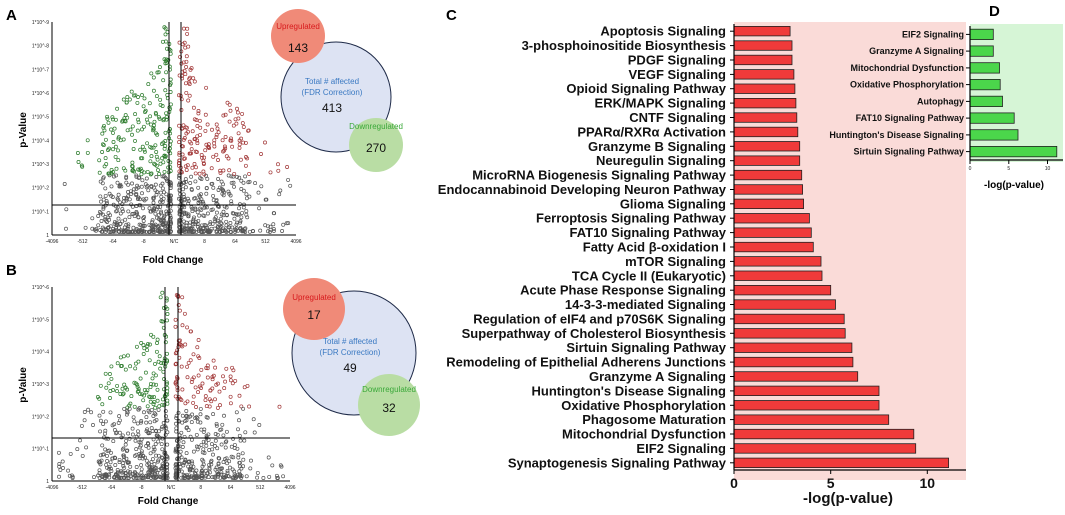  Describe the element at coordinates (350, 368) in the screenshot. I see `venn-b-total-value: 49` at that location.